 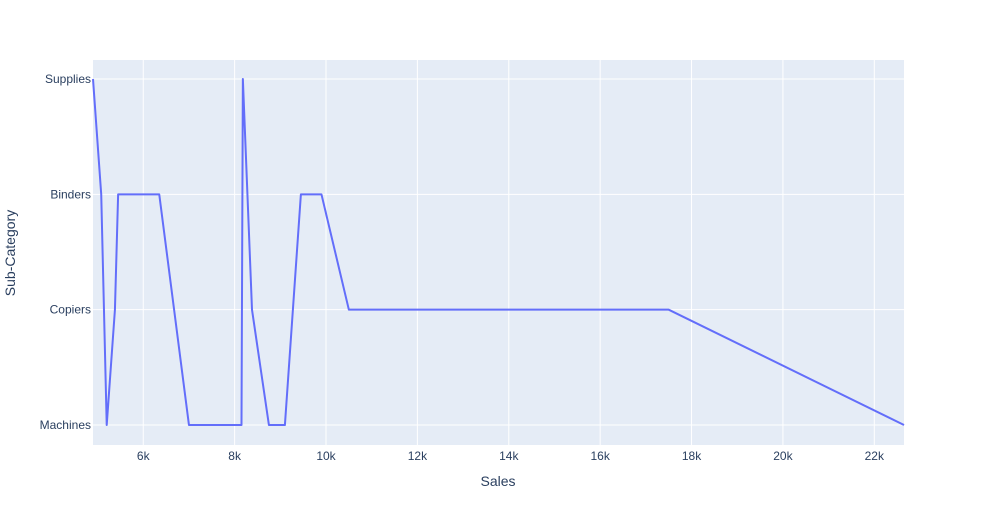 What do you see at coordinates (783, 456) in the screenshot?
I see `x-tick-label: 20k` at bounding box center [783, 456].